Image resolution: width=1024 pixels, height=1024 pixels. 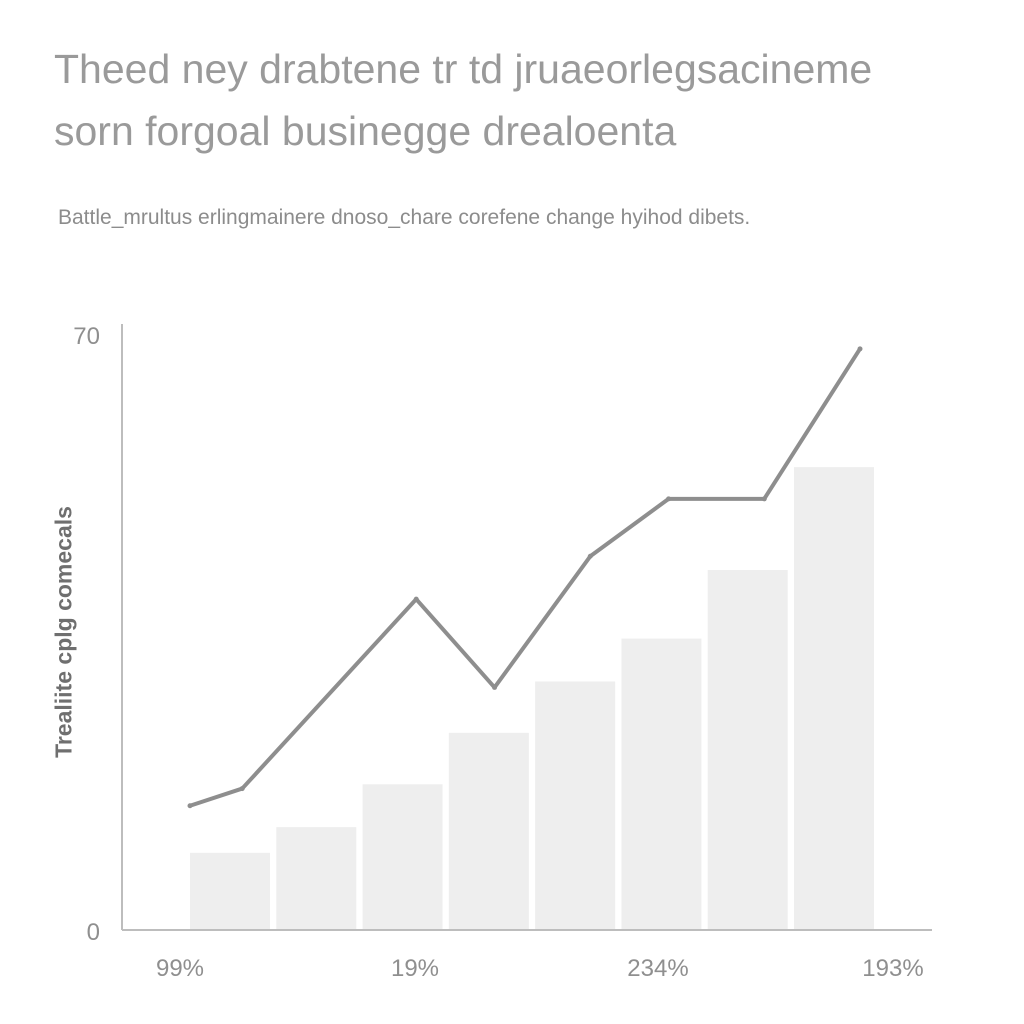 I want to click on x-tick-label-2: 19%, so click(x=415, y=968).